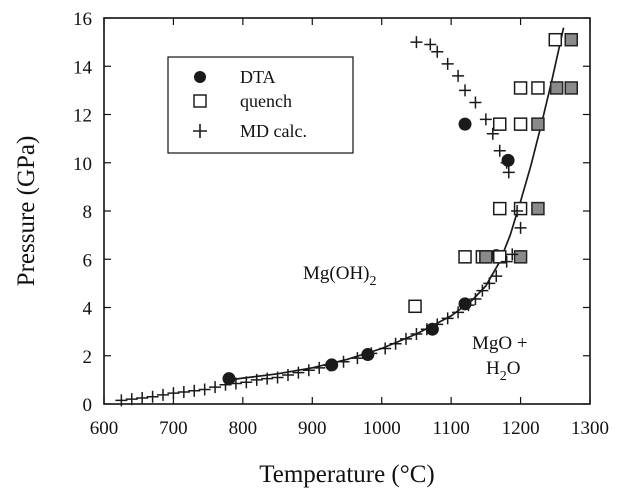 The image size is (627, 493). I want to click on legend: DTA quench MD calc., so click(260, 105).